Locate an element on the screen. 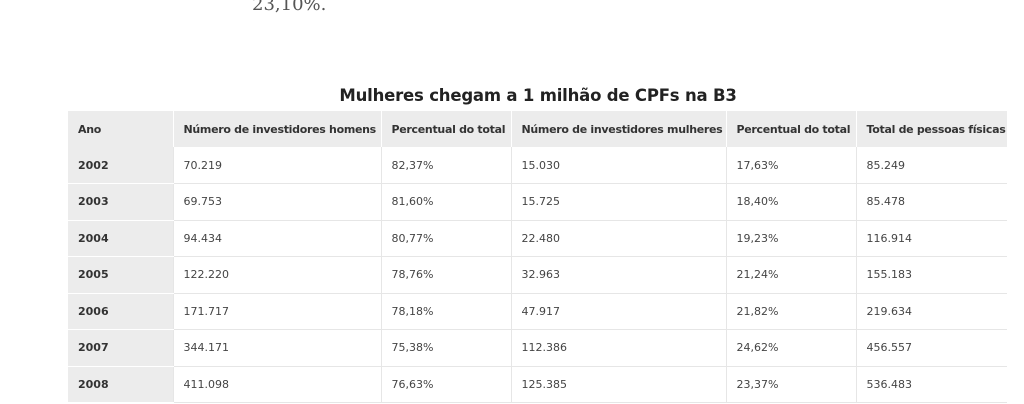 The image size is (1024, 404). table-row: 2002 70.219 82,37% 15.030 17,63% 85.249 is located at coordinates (537, 165).